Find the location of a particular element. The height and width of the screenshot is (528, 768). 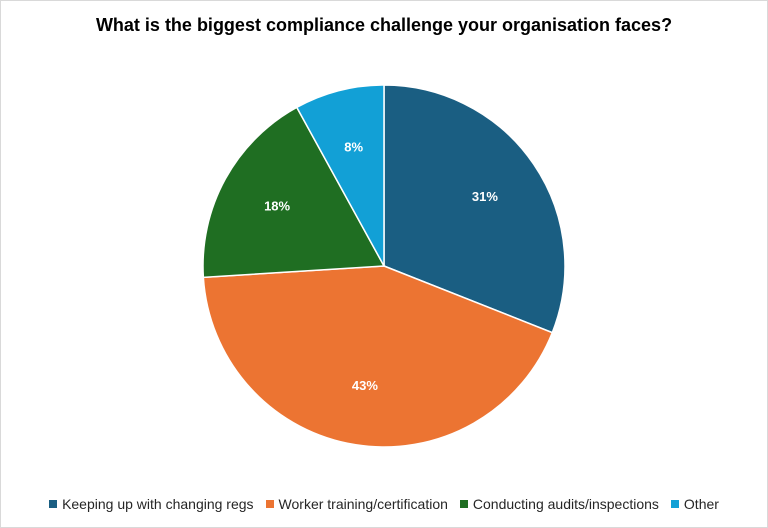

legend-item-audits: Conducting audits/inspections is located at coordinates (559, 504).